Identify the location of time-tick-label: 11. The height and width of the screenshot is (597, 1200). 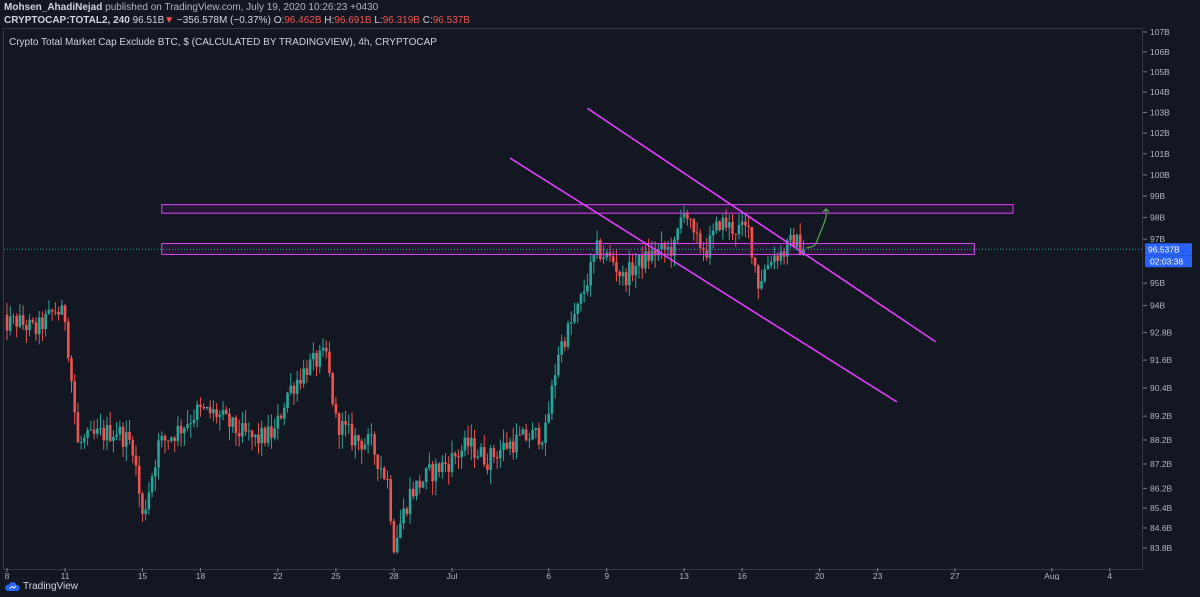
(65, 576).